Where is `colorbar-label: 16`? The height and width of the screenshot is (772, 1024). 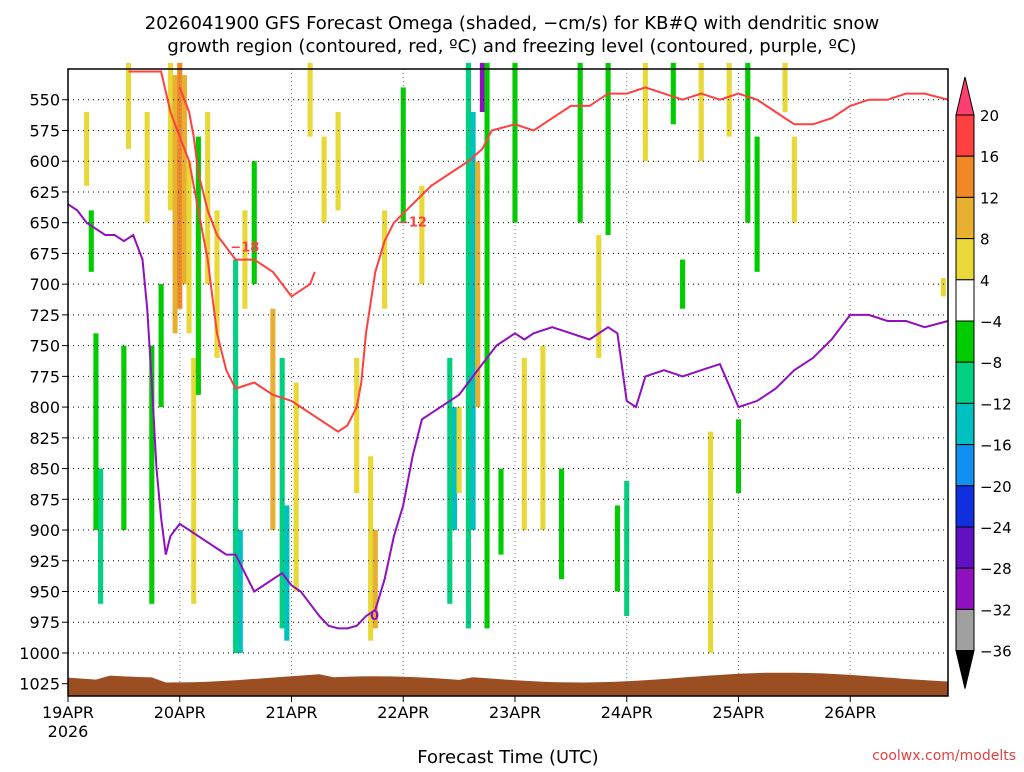 colorbar-label: 16 is located at coordinates (989, 157).